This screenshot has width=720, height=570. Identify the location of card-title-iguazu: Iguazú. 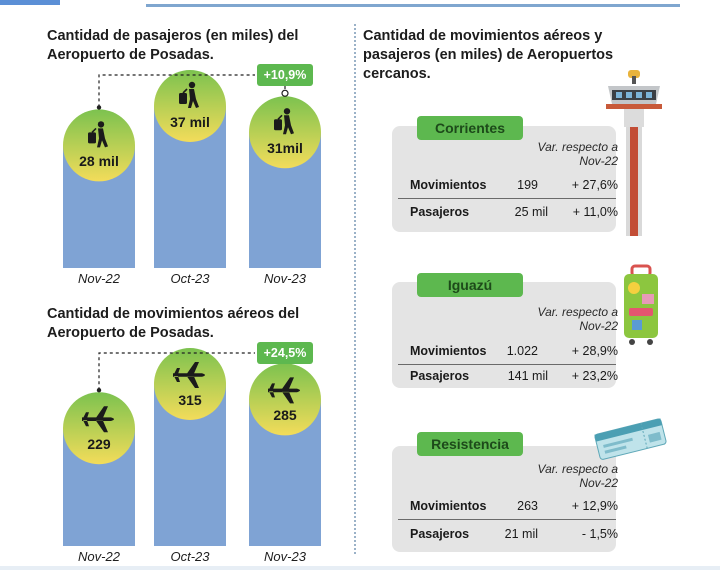
(470, 285).